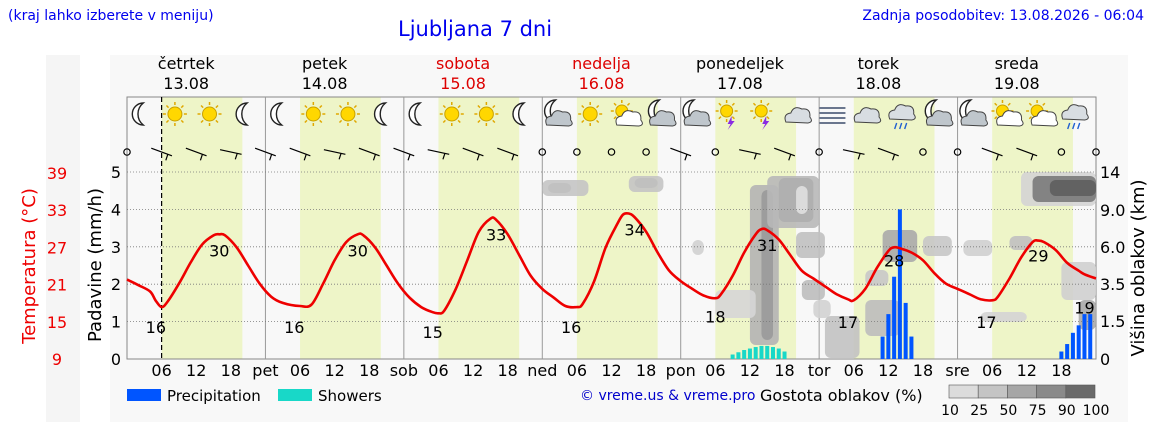  Describe the element at coordinates (57, 173) in the screenshot. I see `temperature-tick: 39` at that location.